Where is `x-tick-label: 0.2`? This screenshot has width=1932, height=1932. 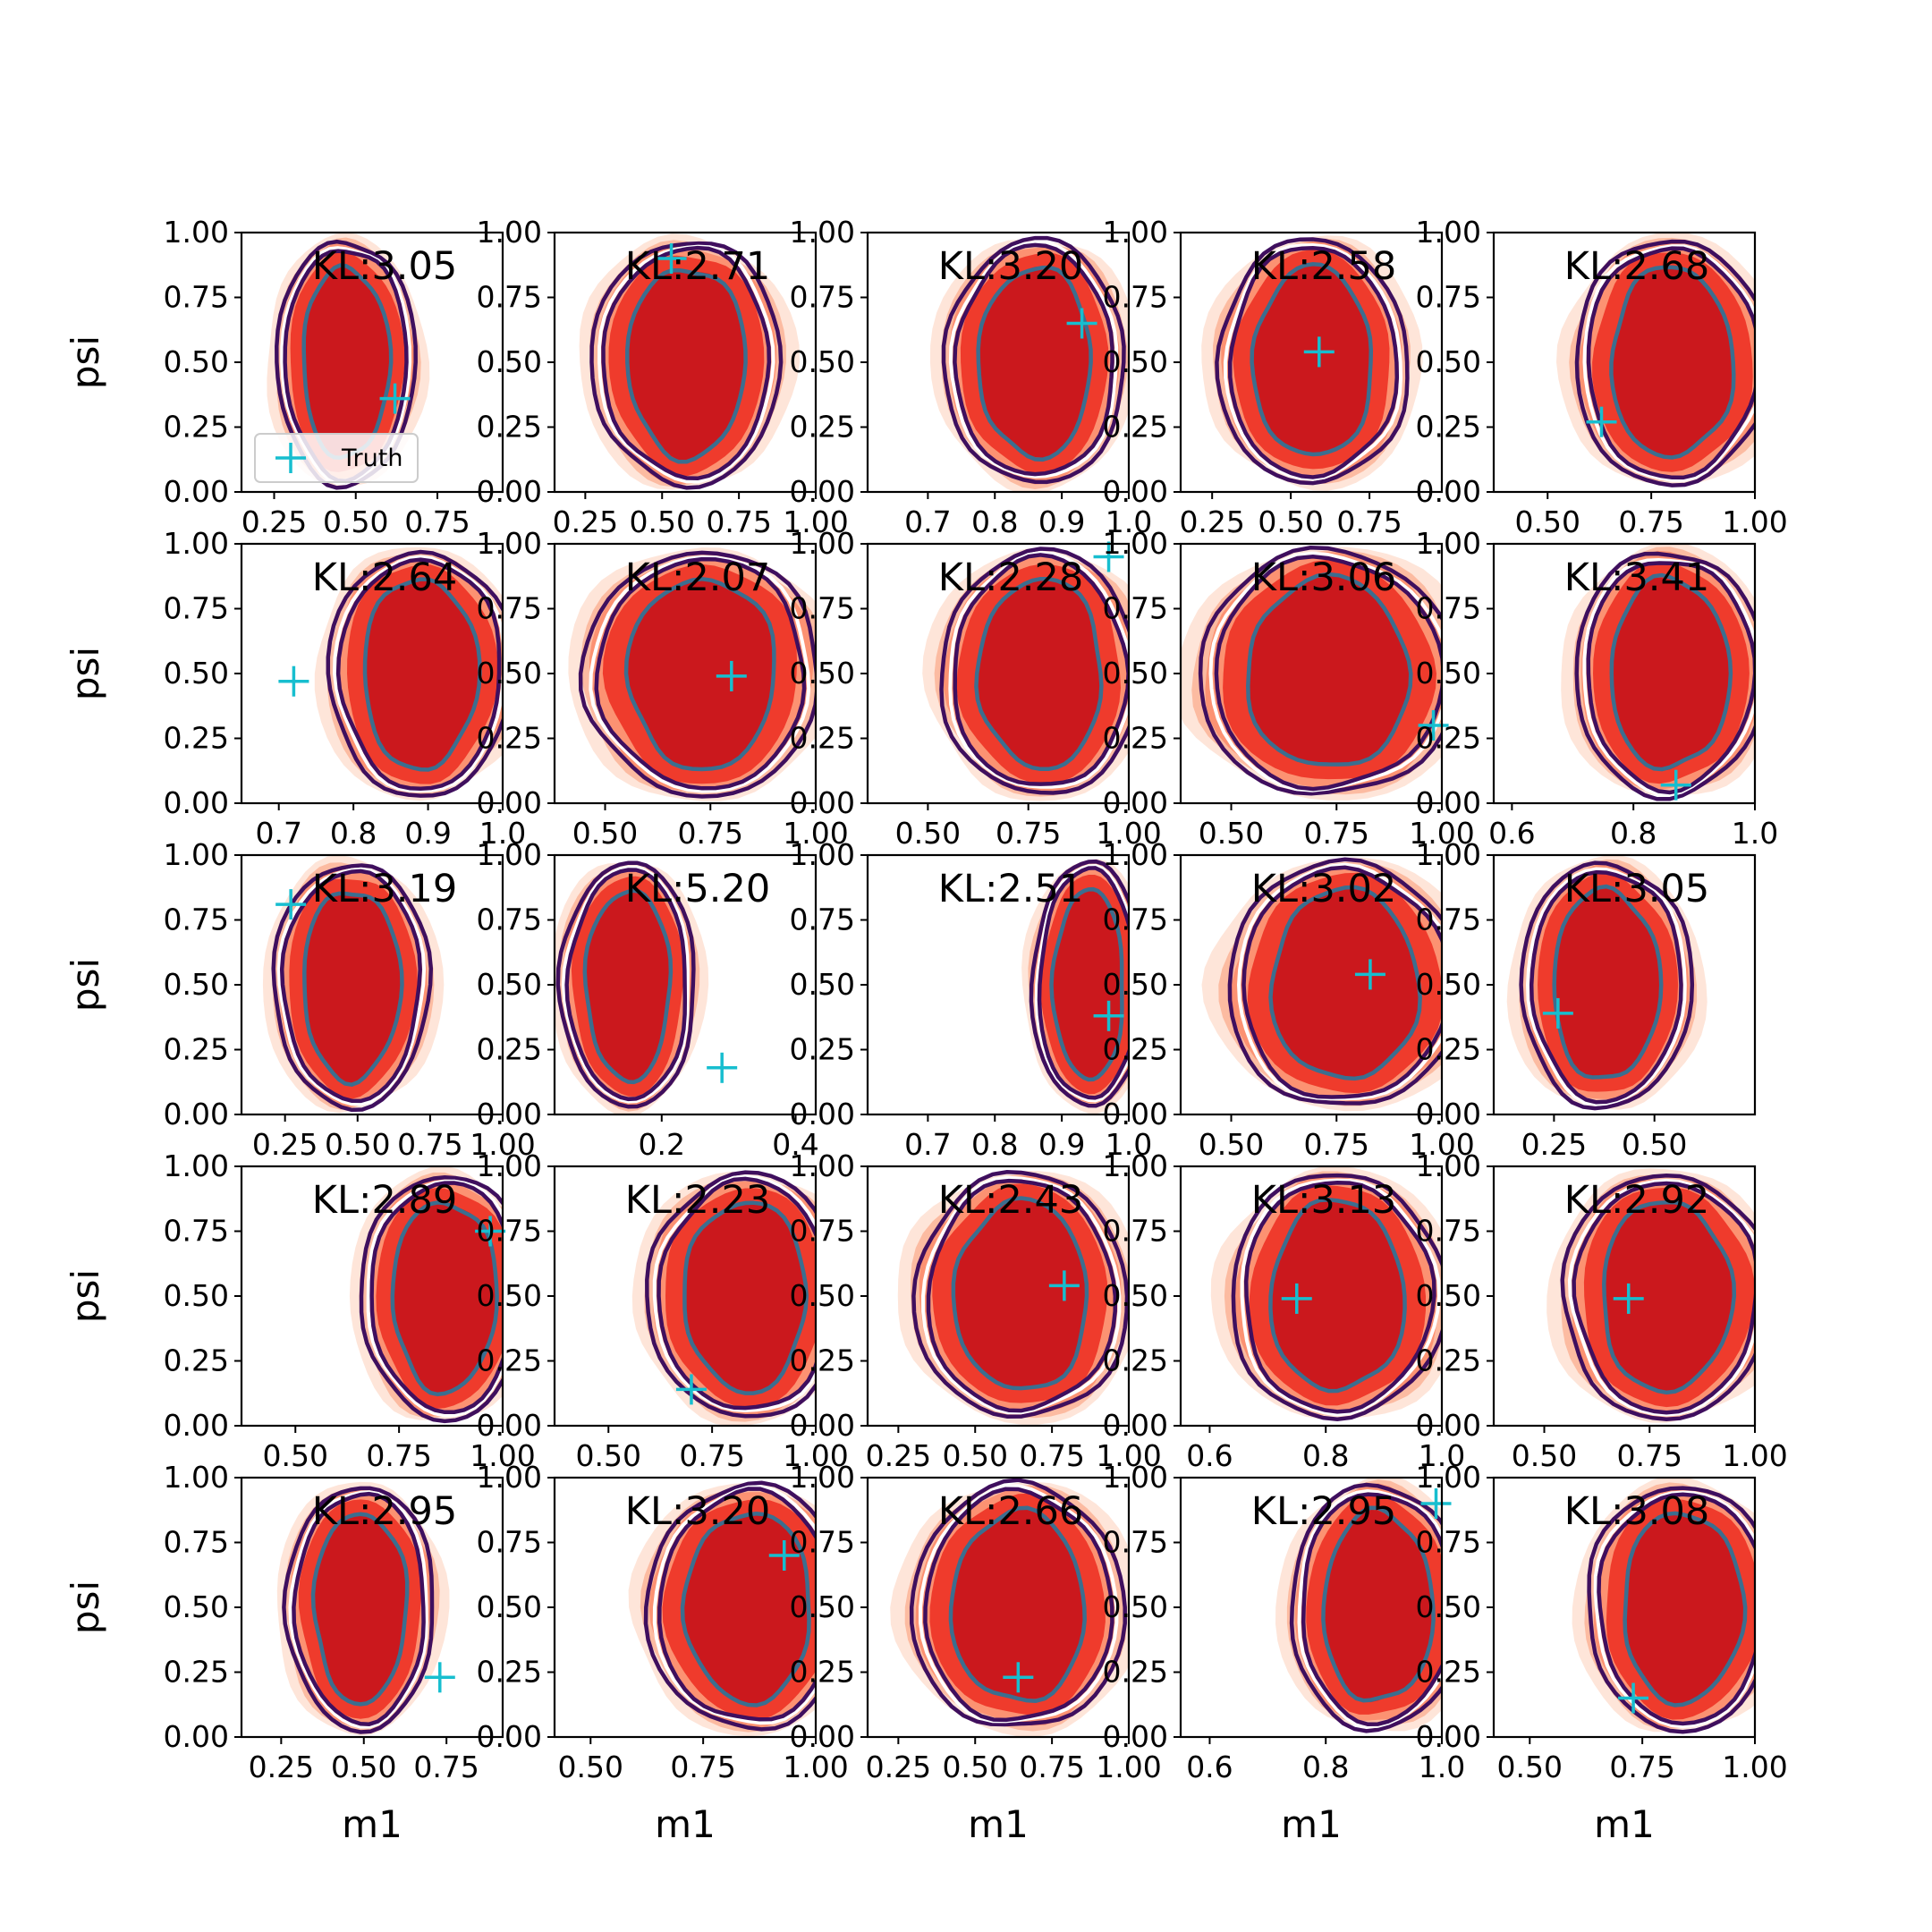
x-tick-label: 0.2 is located at coordinates (662, 1144).